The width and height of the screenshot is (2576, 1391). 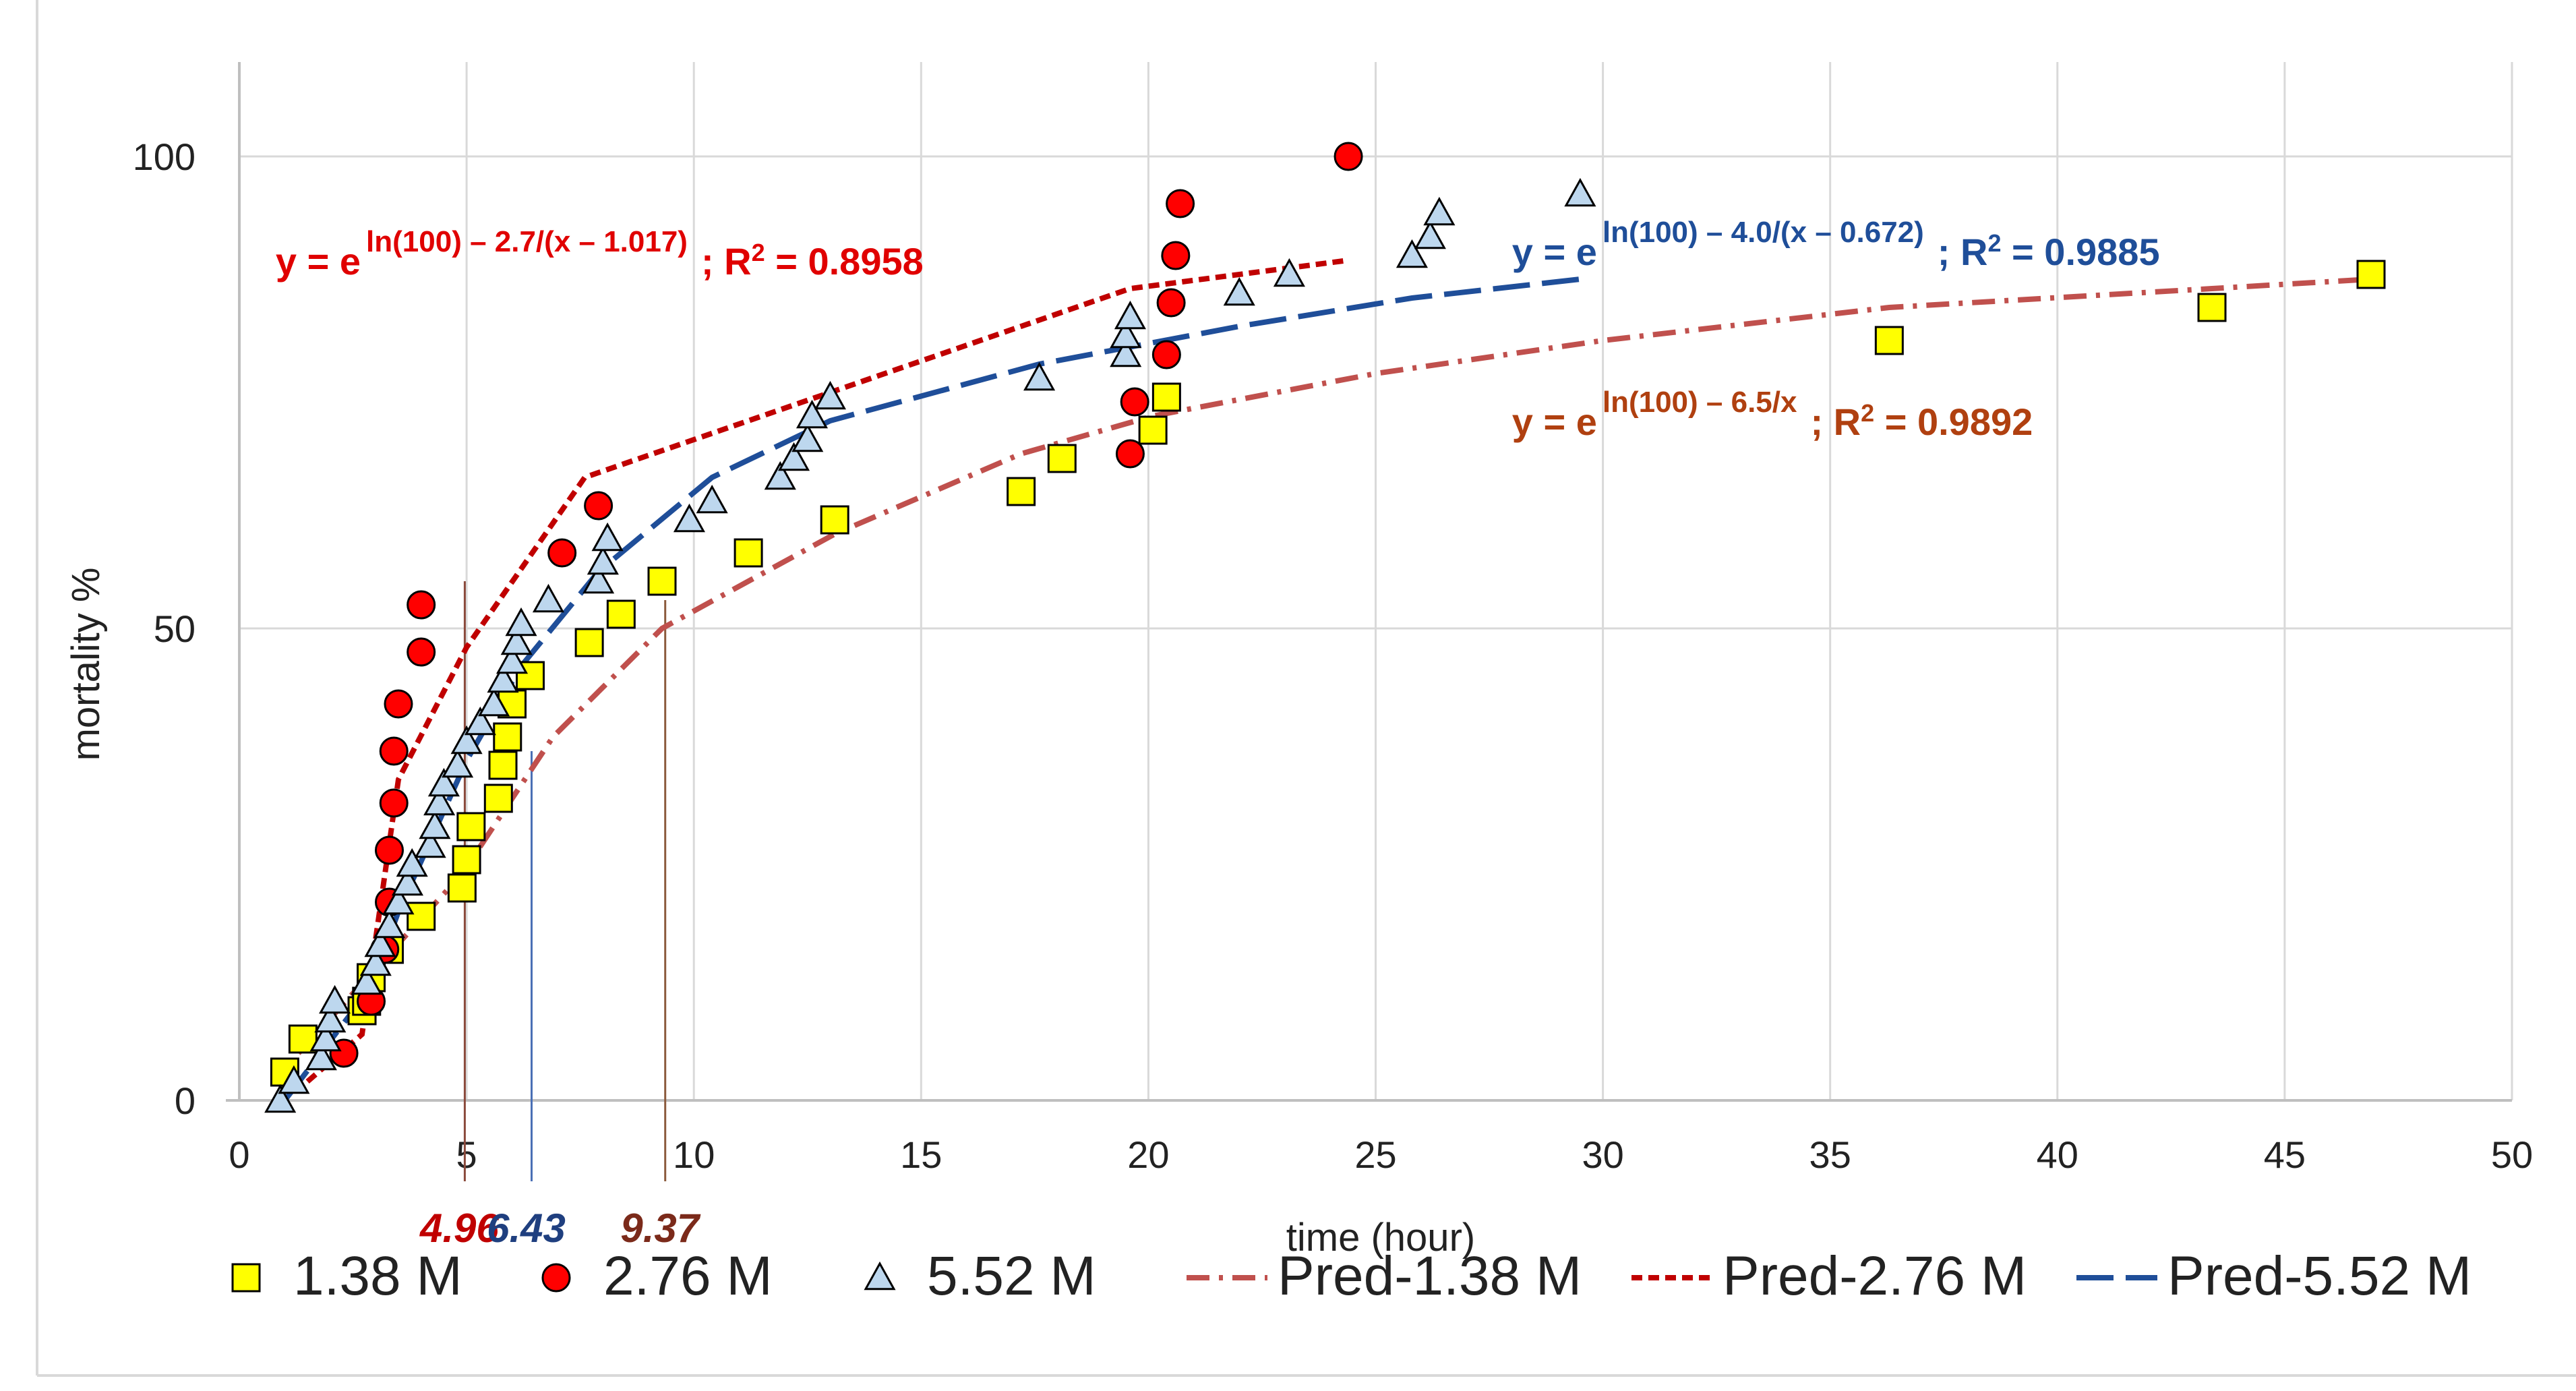 I want to click on x-tick-label: 45, so click(x=2285, y=1154).